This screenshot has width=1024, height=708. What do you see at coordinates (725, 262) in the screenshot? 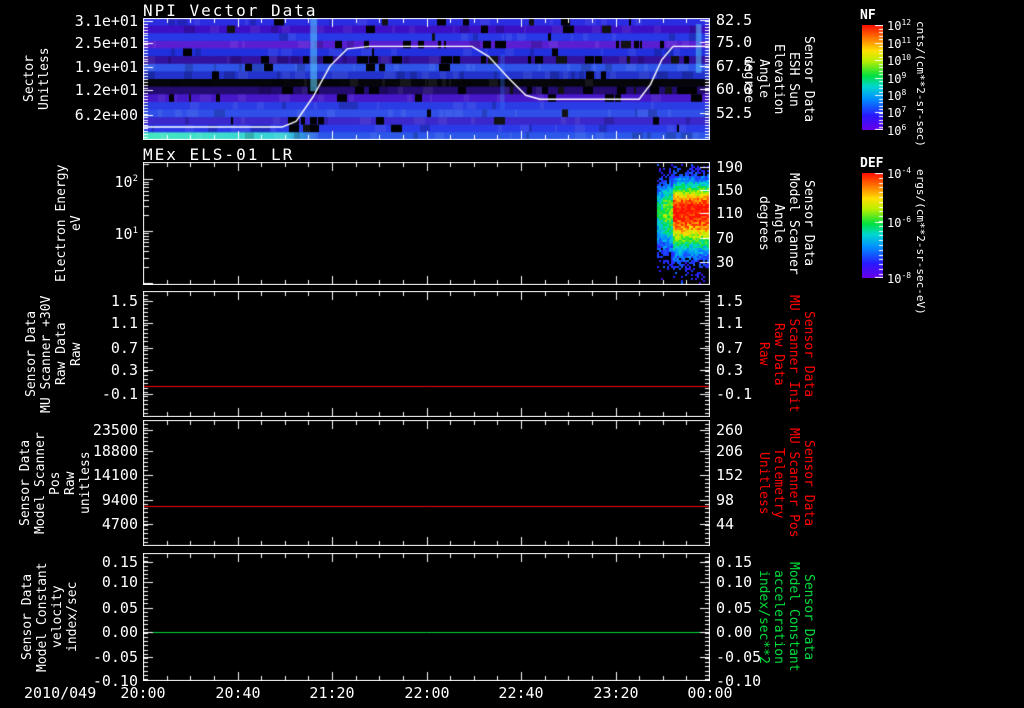
I see `panel2-right-tick-label: 30` at bounding box center [725, 262].